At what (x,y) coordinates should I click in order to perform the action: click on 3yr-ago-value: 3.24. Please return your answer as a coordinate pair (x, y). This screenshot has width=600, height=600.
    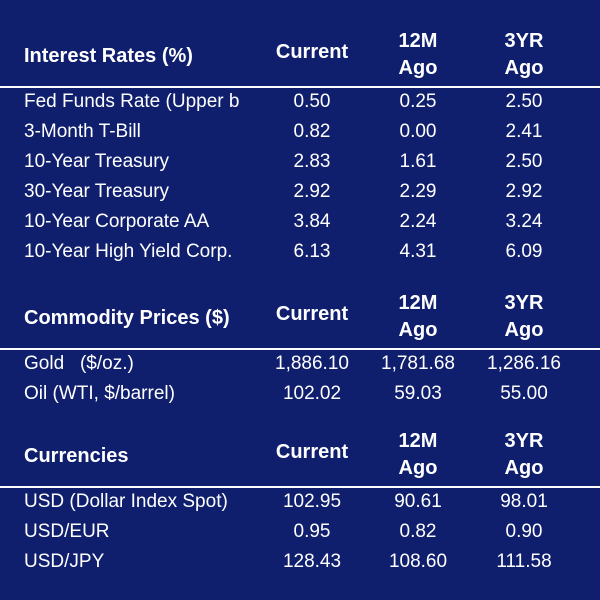
    Looking at the image, I should click on (524, 221).